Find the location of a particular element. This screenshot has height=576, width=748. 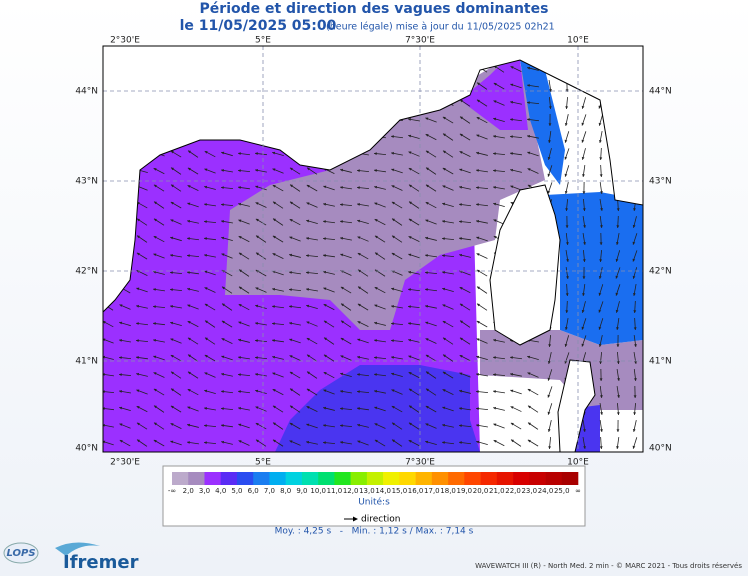

ifremer-logo: Ifremer is located at coordinates (101, 562).